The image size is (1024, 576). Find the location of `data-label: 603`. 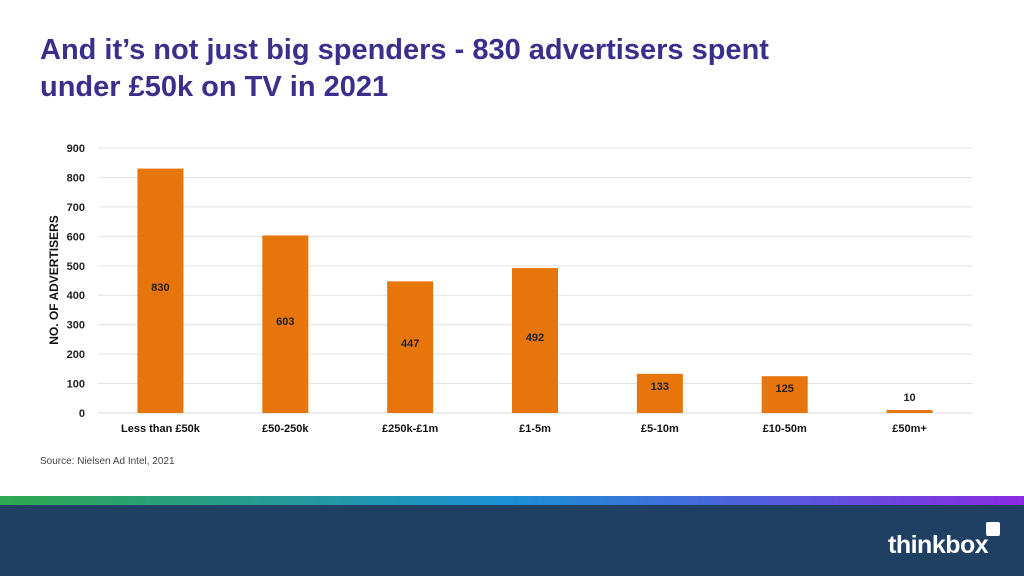

data-label: 603 is located at coordinates (285, 322).